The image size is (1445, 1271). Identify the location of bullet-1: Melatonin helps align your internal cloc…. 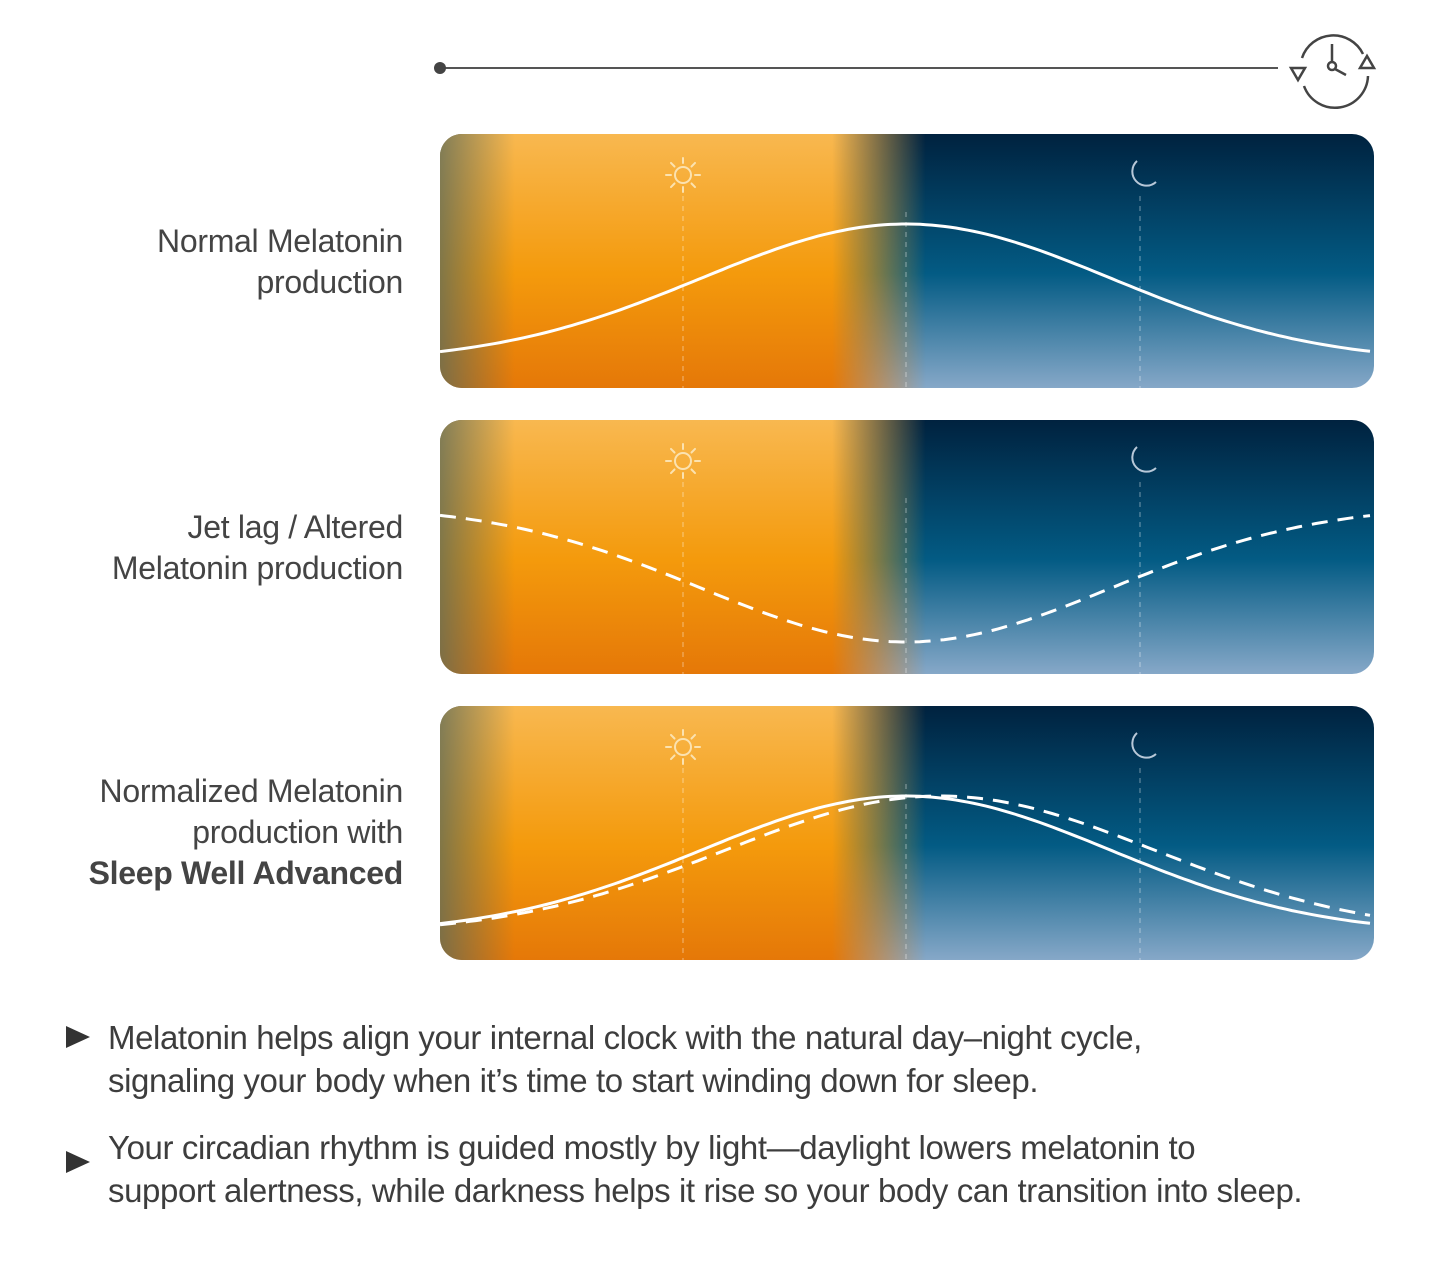
(731, 1059).